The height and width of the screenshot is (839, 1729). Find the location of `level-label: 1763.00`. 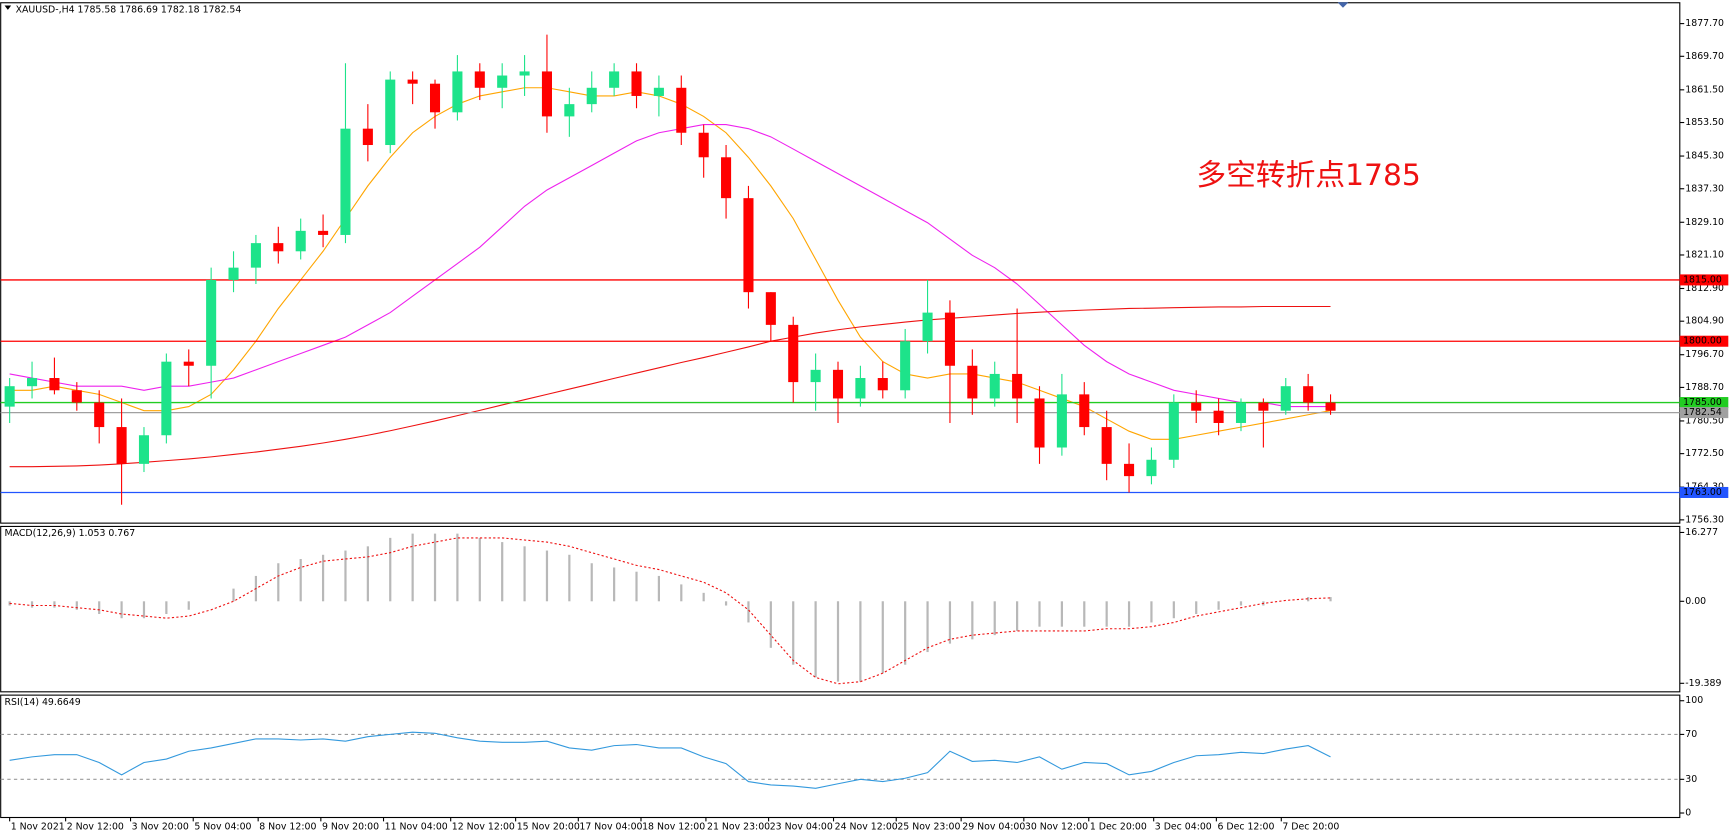

level-label: 1763.00 is located at coordinates (1702, 492).